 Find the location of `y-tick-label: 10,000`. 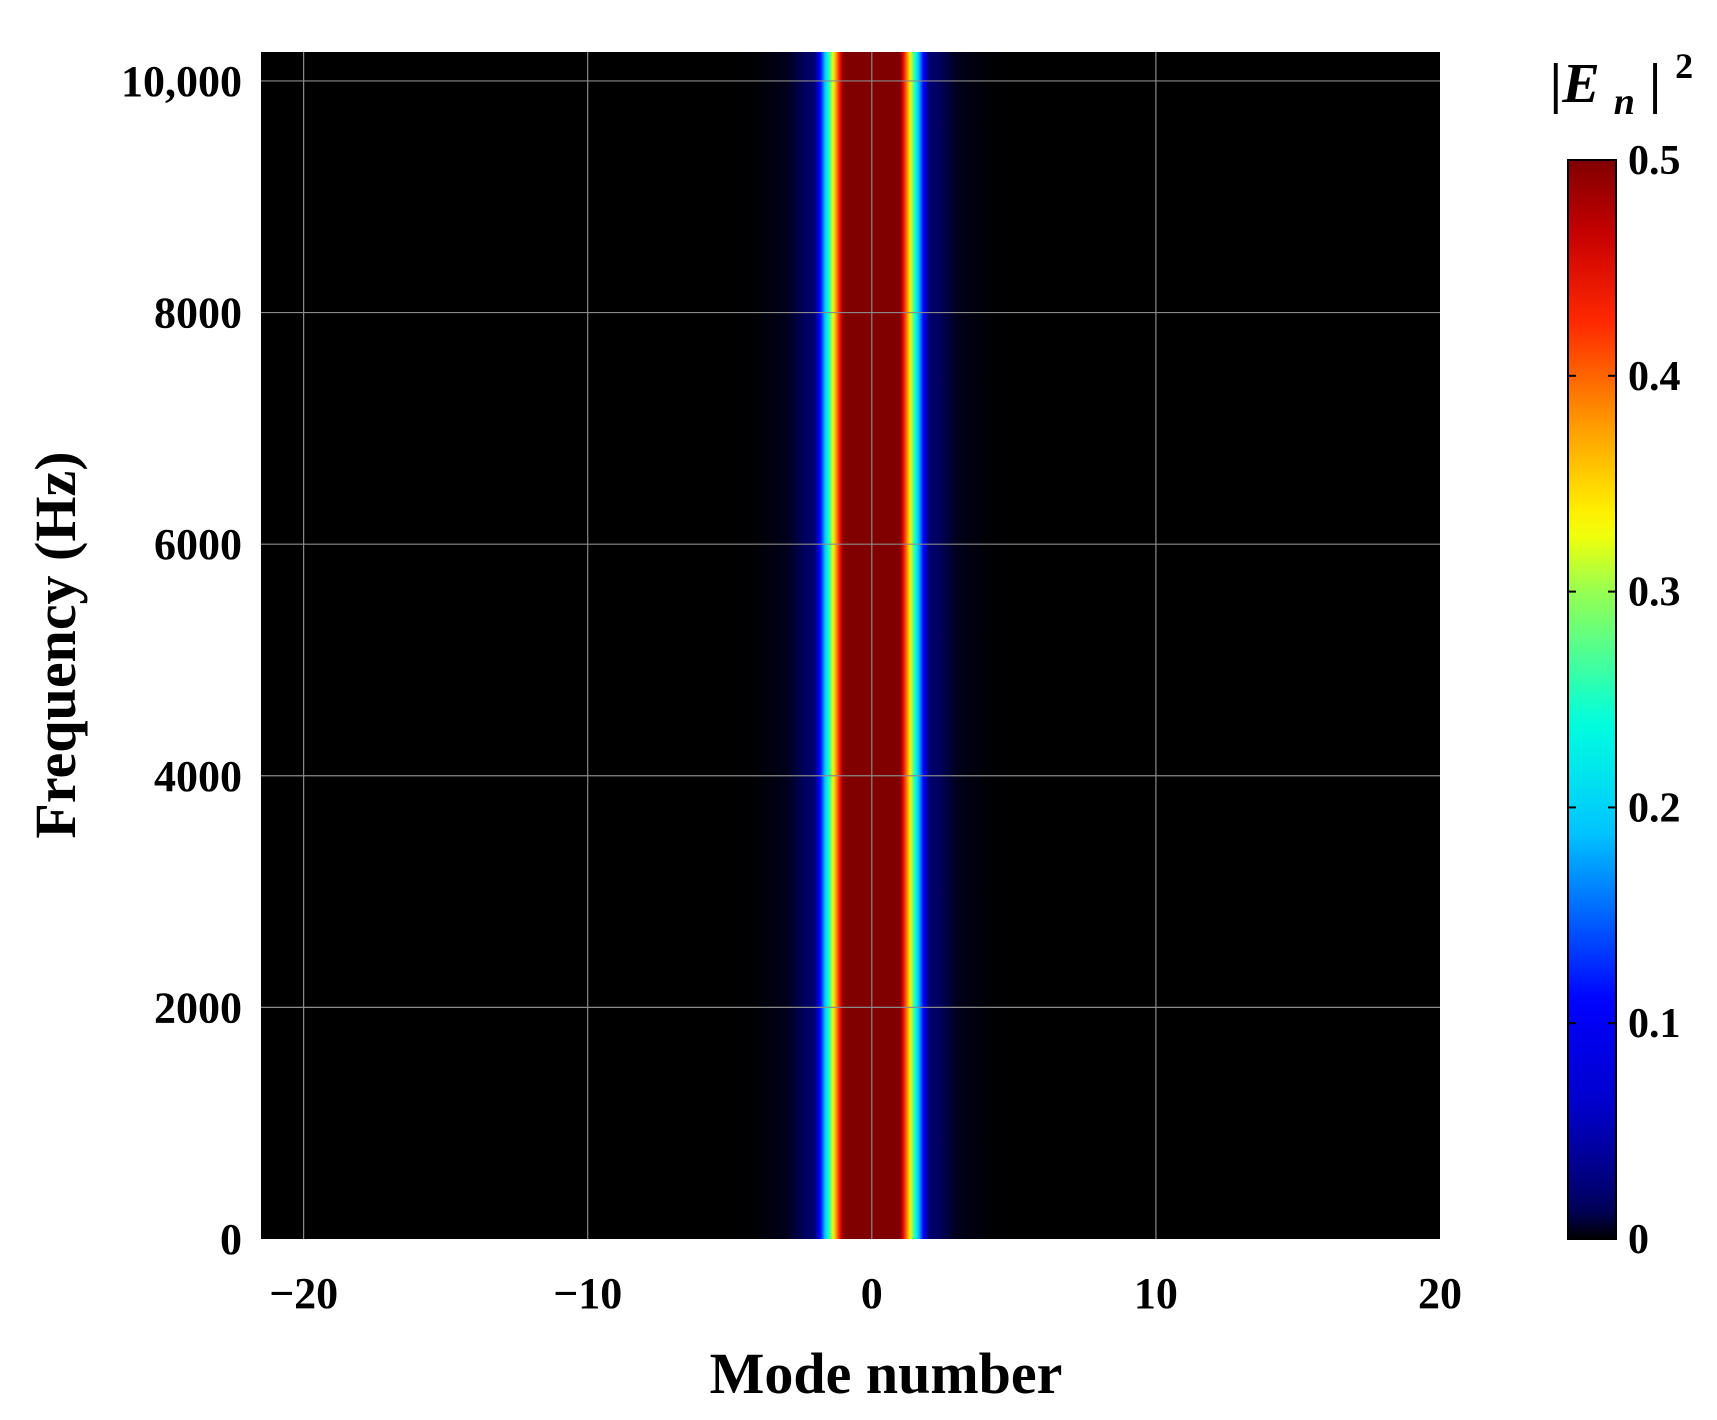

y-tick-label: 10,000 is located at coordinates (181, 81).